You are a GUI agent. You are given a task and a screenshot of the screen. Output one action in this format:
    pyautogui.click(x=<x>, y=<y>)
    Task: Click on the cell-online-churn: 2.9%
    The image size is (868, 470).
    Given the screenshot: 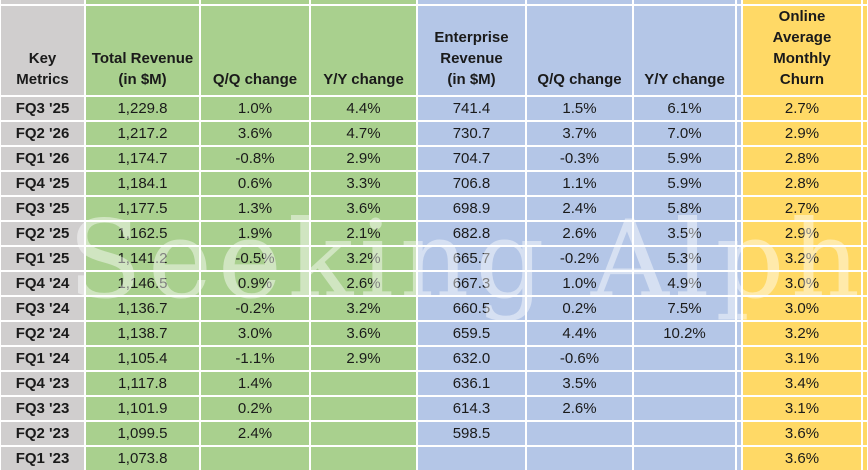 What is the action you would take?
    pyautogui.click(x=802, y=133)
    